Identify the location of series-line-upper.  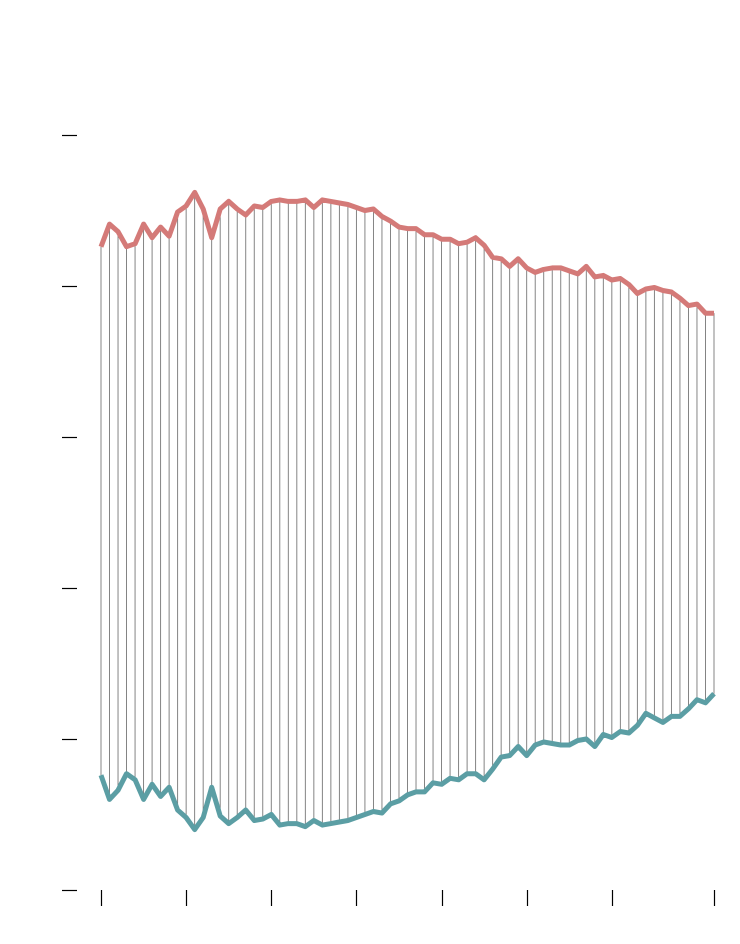
(406, 252).